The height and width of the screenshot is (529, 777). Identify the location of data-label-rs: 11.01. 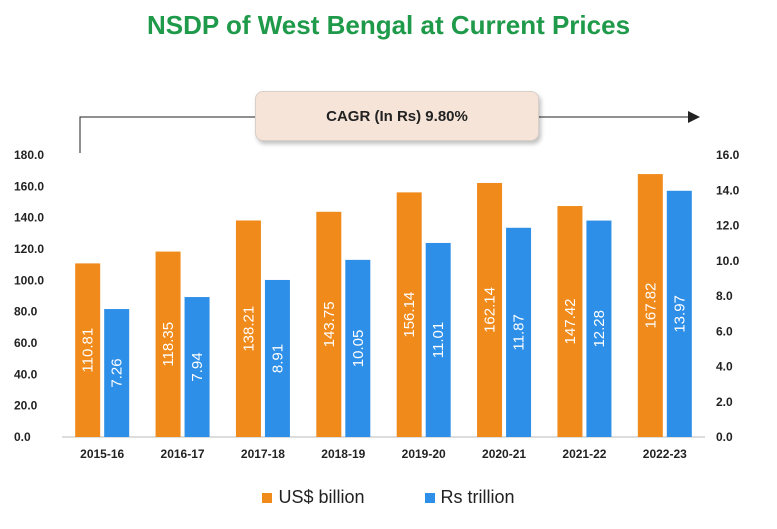
(438, 340).